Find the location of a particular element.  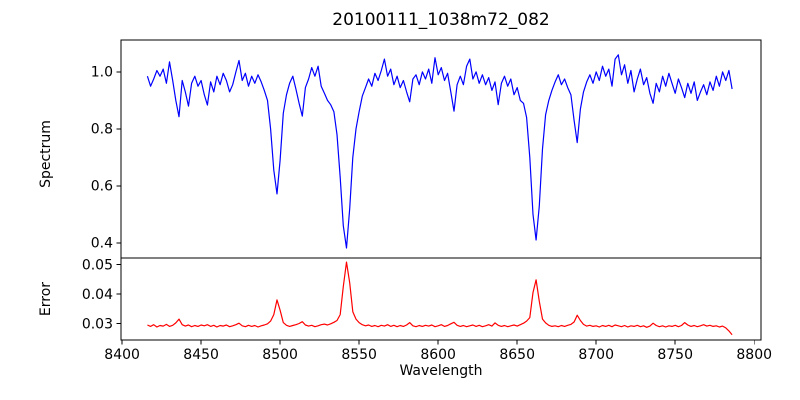

y-tick-label: 0.05 is located at coordinates (97, 265).